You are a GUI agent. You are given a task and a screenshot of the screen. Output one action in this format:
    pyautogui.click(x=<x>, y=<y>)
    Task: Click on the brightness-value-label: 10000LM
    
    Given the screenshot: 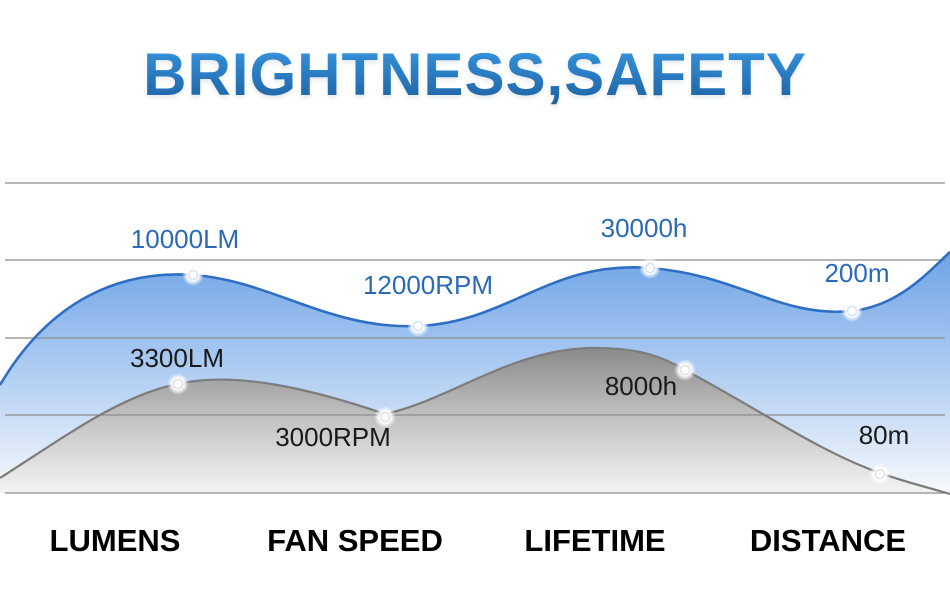 What is the action you would take?
    pyautogui.click(x=185, y=239)
    